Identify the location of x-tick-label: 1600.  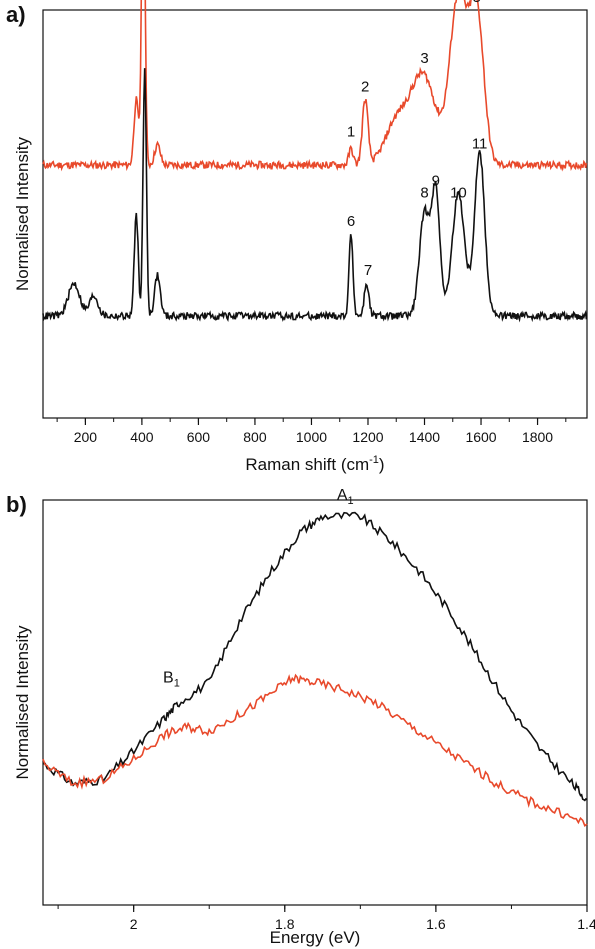
(480, 437).